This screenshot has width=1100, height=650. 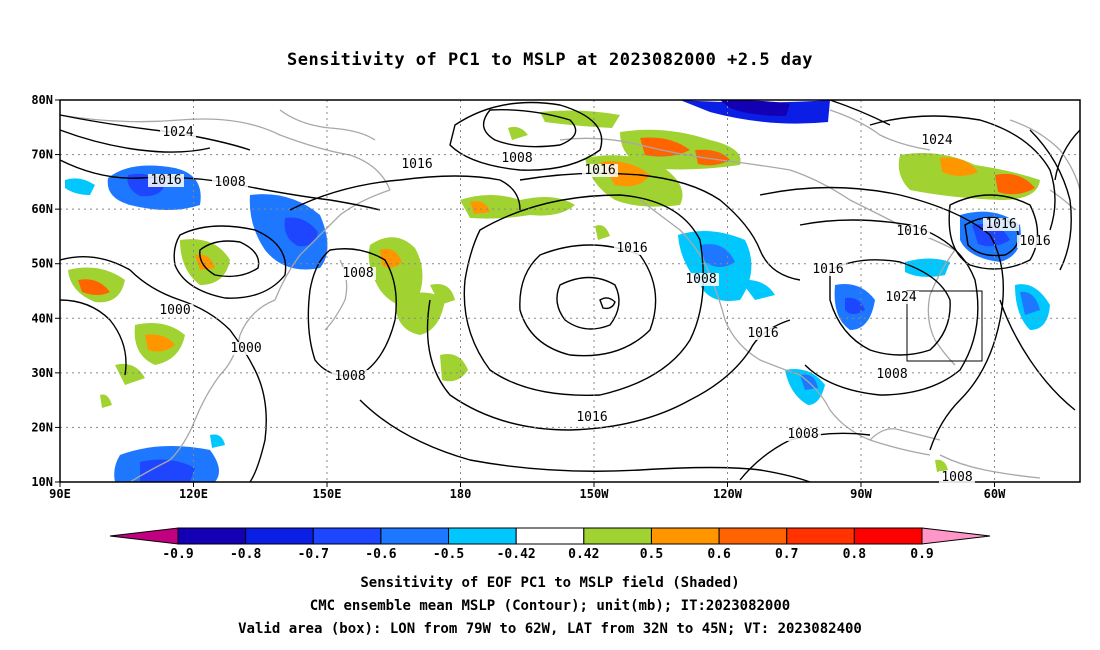 What do you see at coordinates (516, 554) in the screenshot?
I see `colorbar-label: -0.42` at bounding box center [516, 554].